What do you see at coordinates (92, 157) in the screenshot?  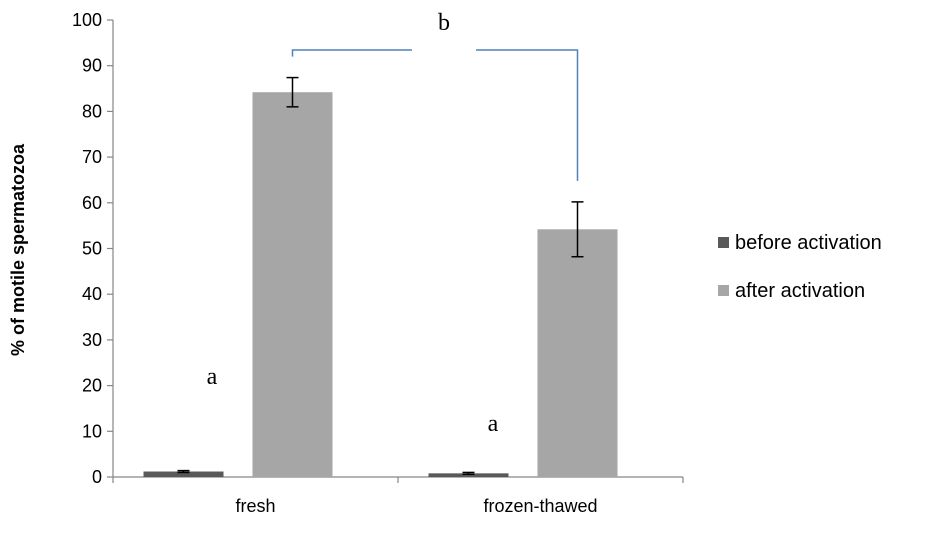 I see `y-tick-label: 70` at bounding box center [92, 157].